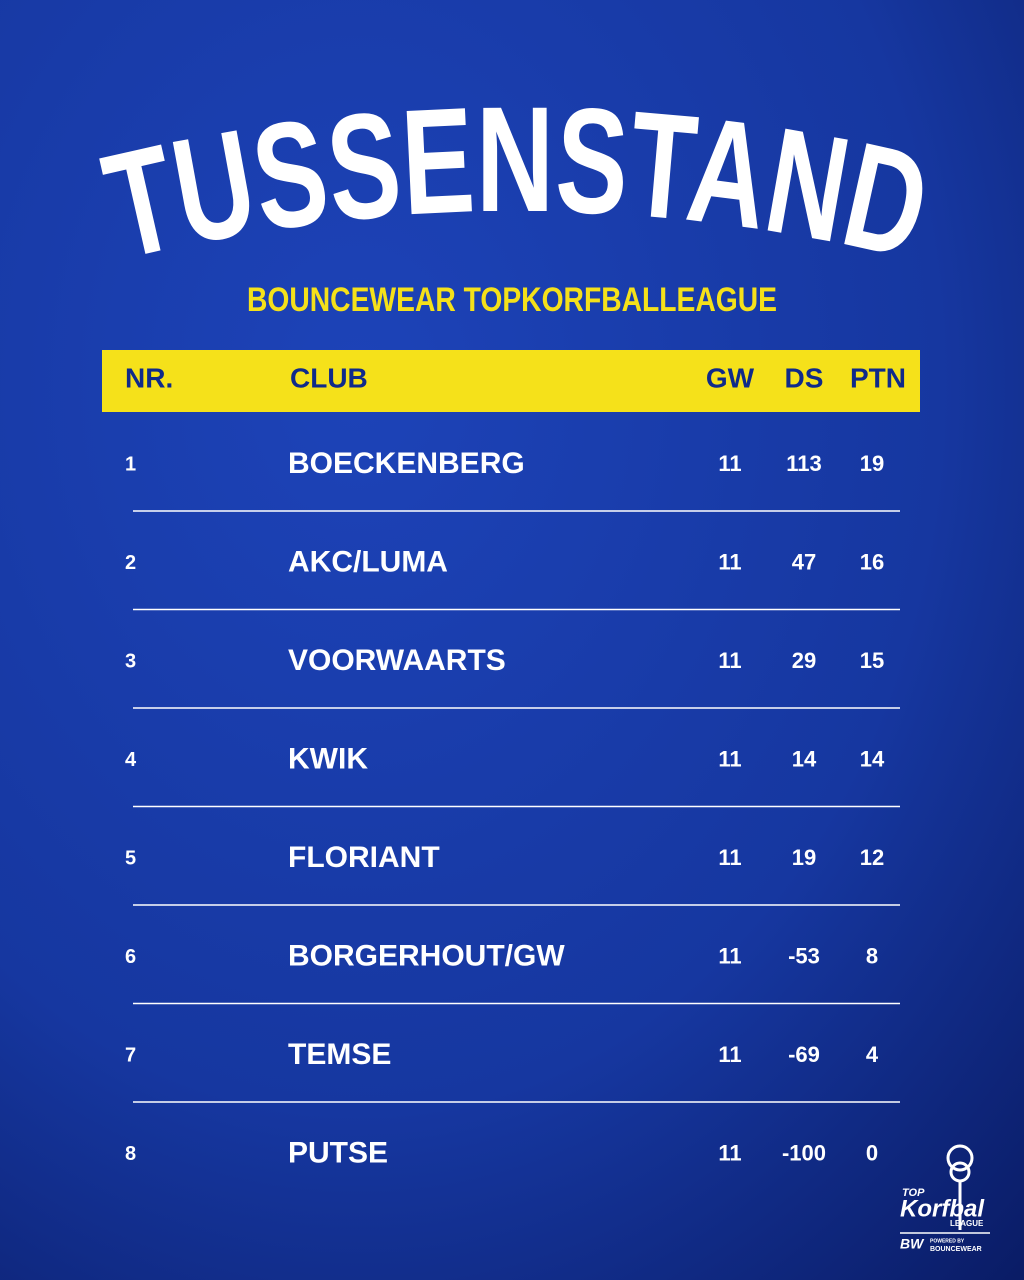  I want to click on logo-mark: BW, so click(912, 1244).